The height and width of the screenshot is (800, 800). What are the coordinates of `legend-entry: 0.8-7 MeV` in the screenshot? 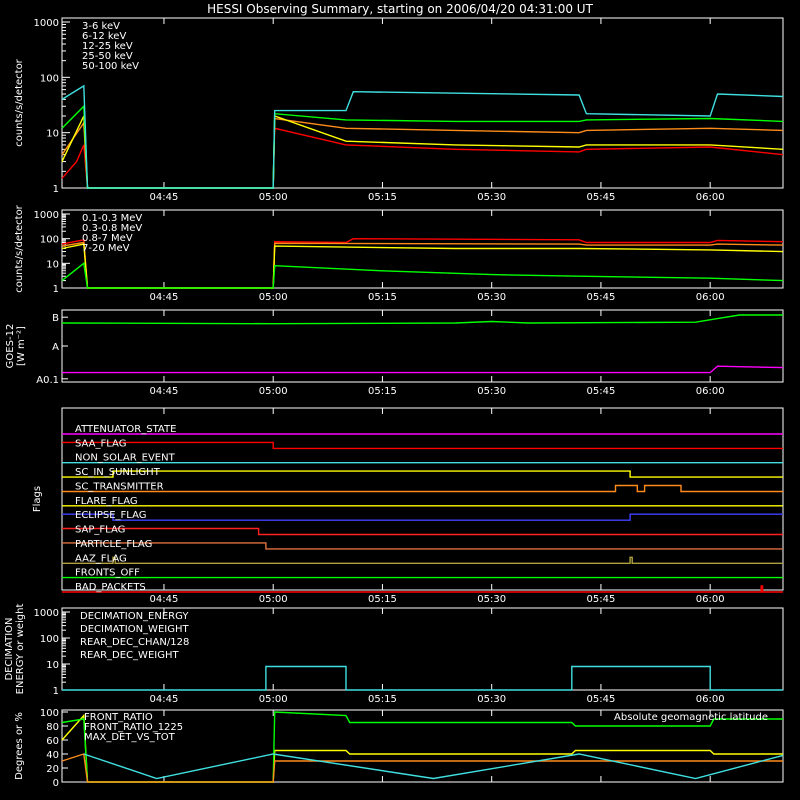 It's located at (107, 238).